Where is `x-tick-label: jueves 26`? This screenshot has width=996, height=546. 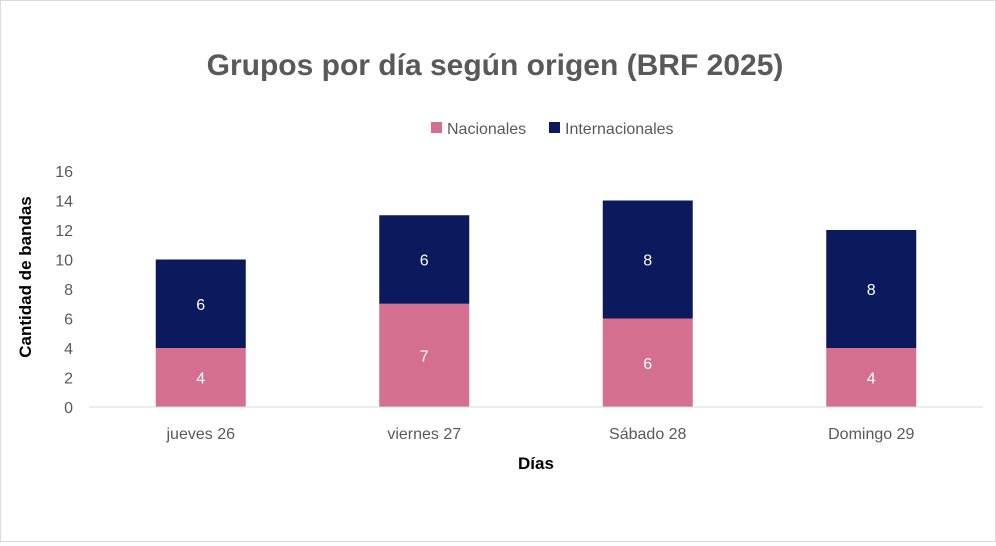 x-tick-label: jueves 26 is located at coordinates (201, 434).